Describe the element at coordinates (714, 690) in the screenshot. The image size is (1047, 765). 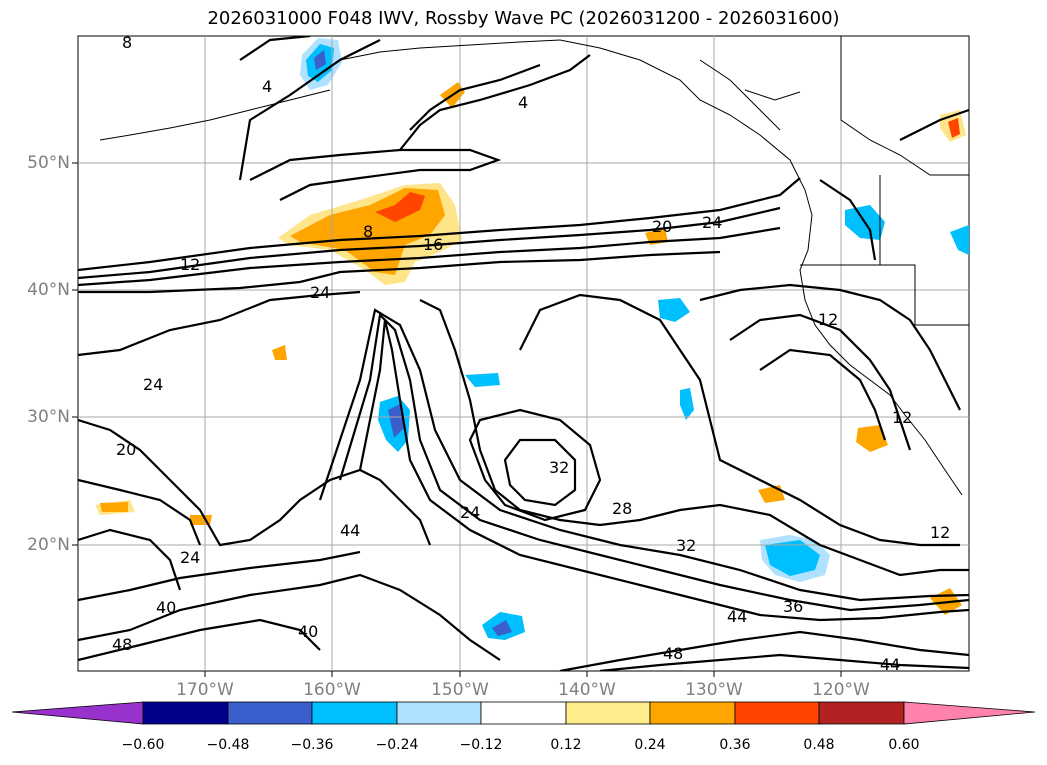
I see `lon-label: 130°W` at that location.